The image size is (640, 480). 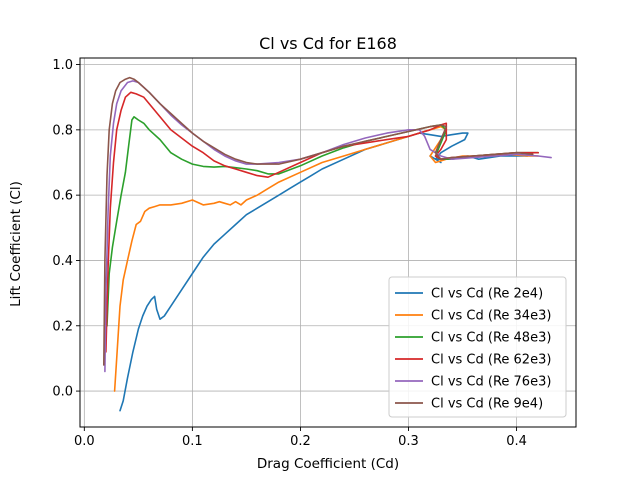 What do you see at coordinates (491, 338) in the screenshot?
I see `legend-label-2: Cl vs Cd (Re 48e3)` at bounding box center [491, 338].